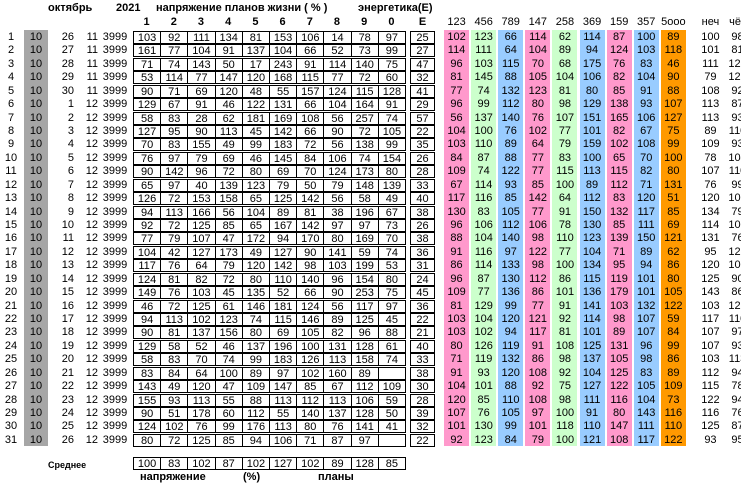 The height and width of the screenshot is (483, 741). What do you see at coordinates (364, 279) in the screenshot?
I see `value-cell: 154` at bounding box center [364, 279].